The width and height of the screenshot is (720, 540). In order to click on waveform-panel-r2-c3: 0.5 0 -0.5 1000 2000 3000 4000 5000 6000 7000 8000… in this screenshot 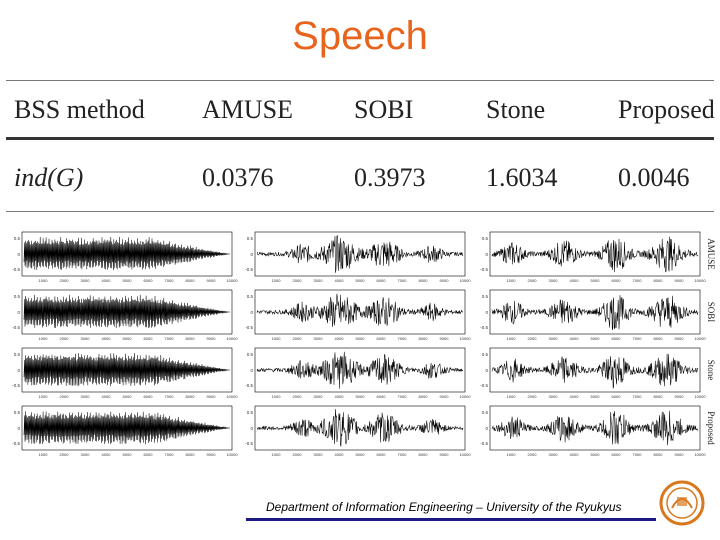, I will do `click(593, 315)`.